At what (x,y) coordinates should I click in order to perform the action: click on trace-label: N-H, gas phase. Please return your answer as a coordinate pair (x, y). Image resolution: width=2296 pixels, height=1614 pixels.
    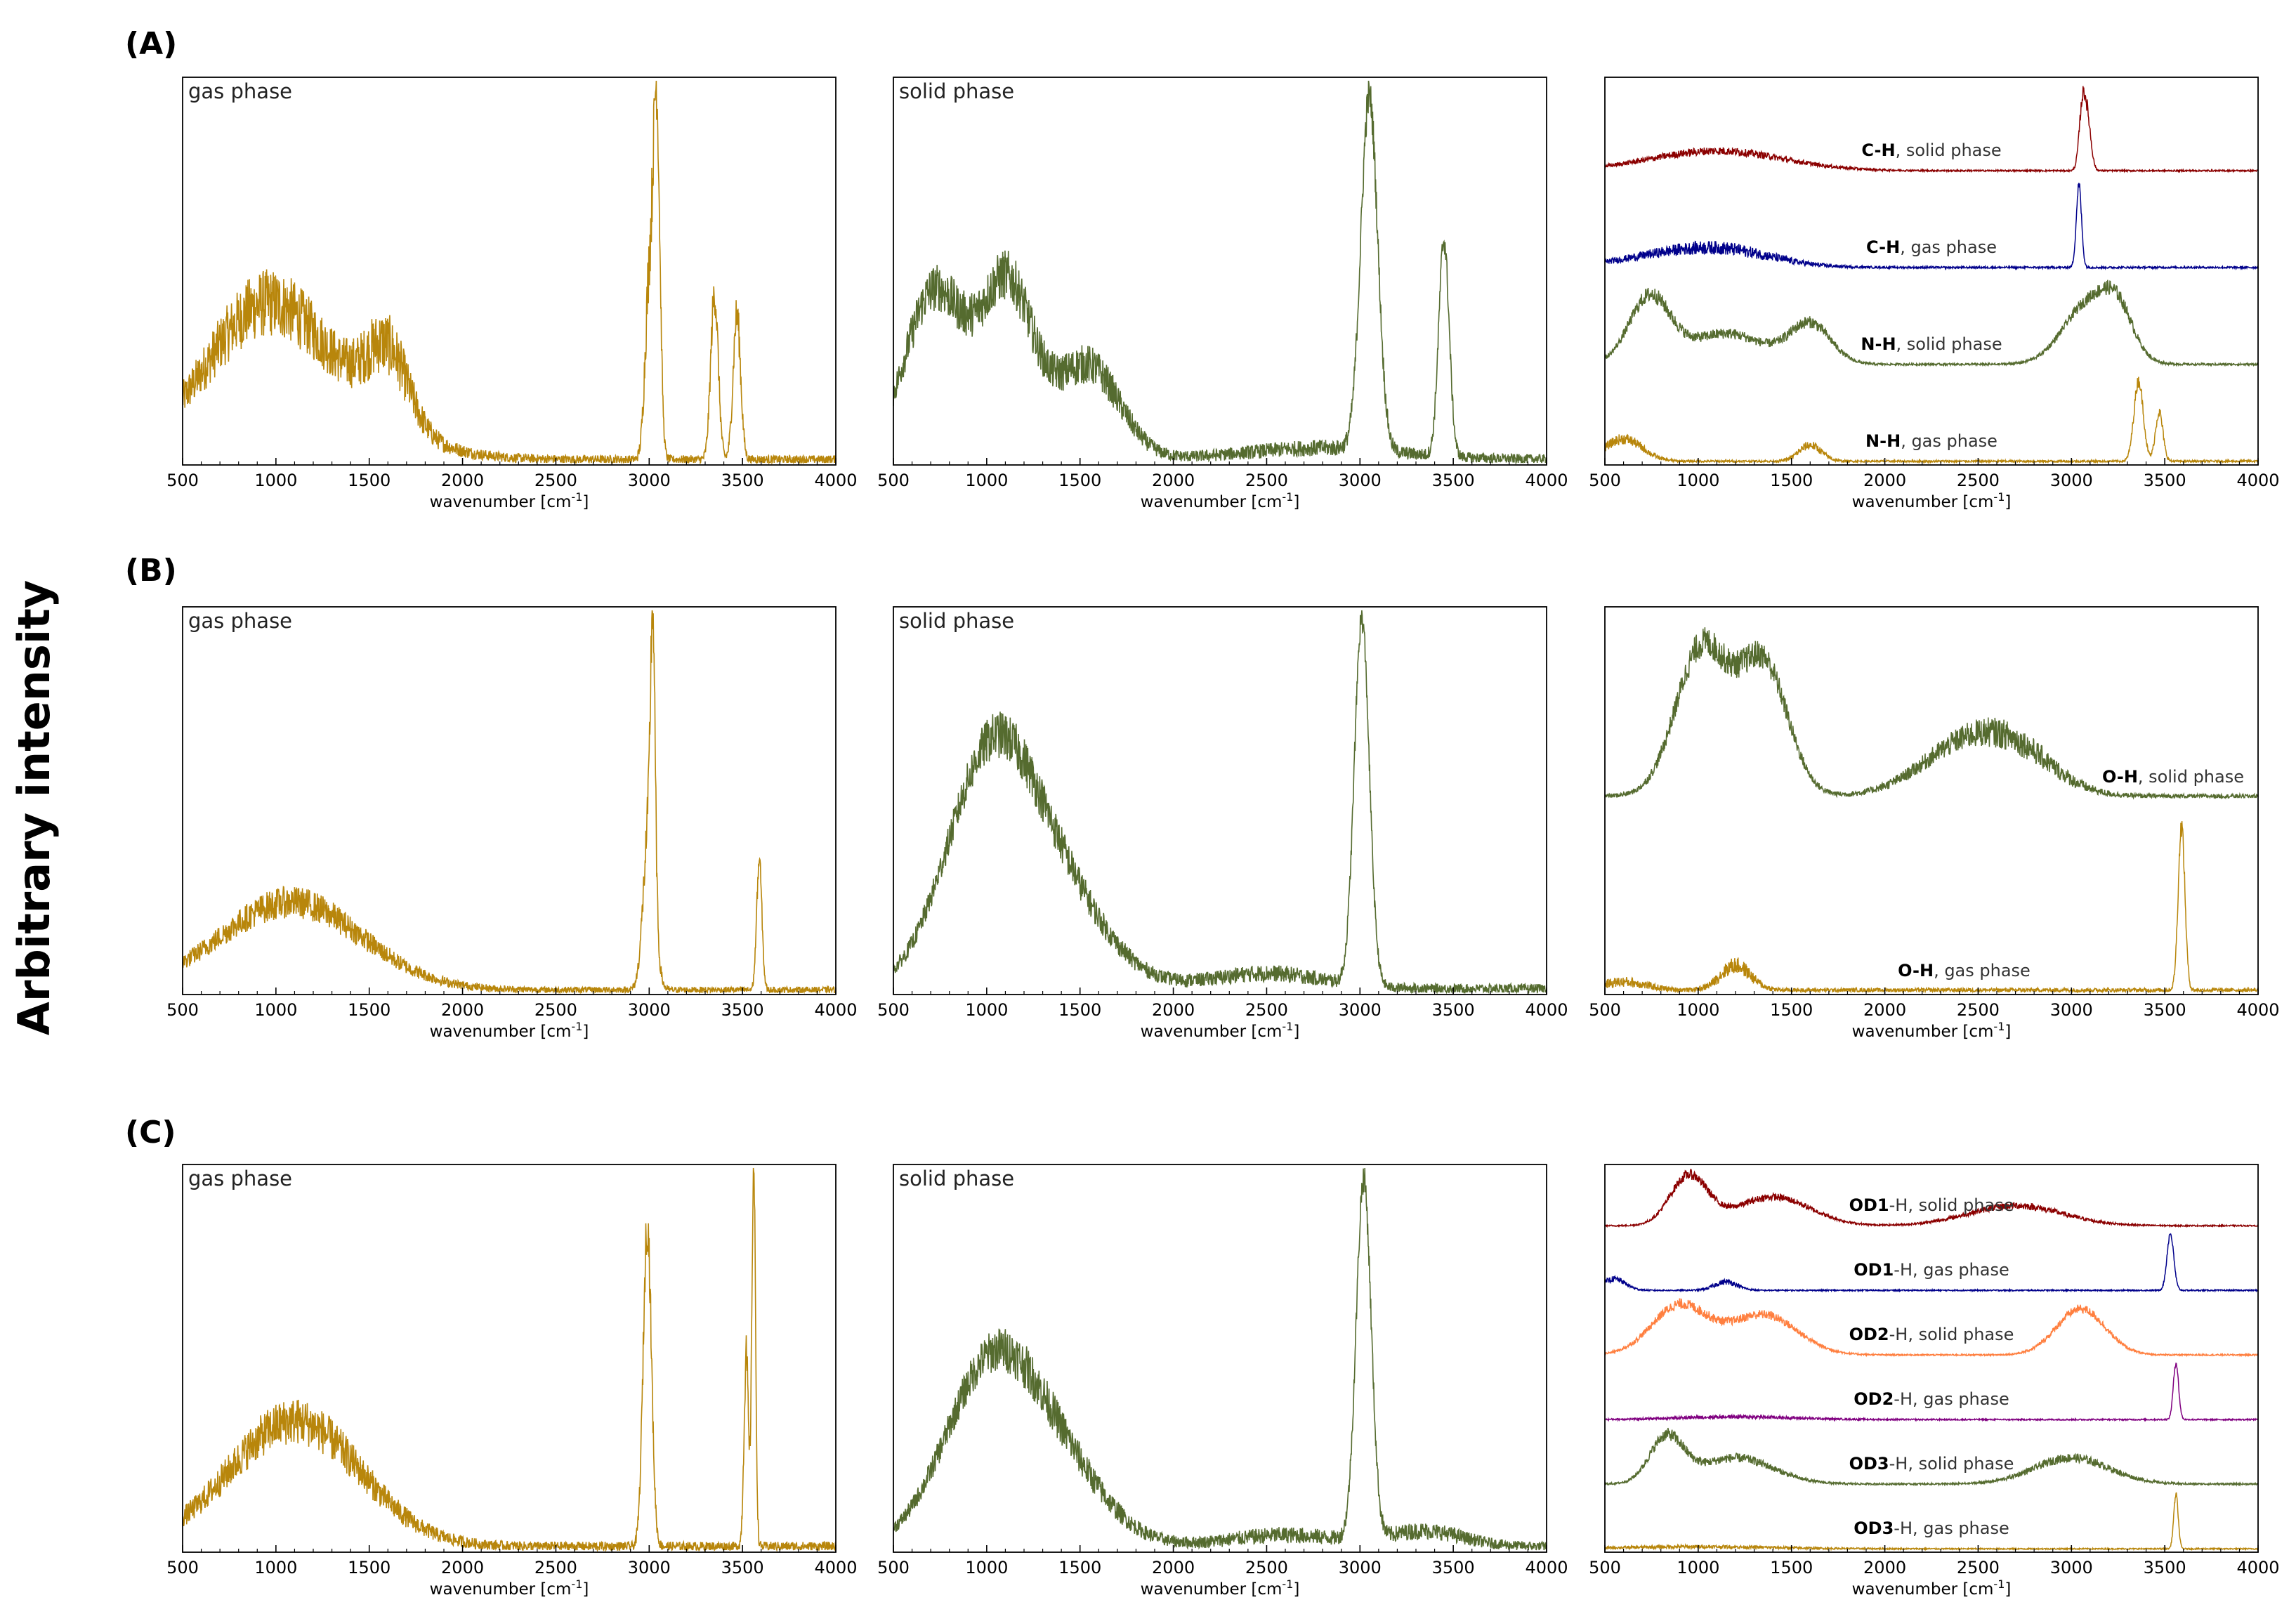
    Looking at the image, I should click on (1931, 441).